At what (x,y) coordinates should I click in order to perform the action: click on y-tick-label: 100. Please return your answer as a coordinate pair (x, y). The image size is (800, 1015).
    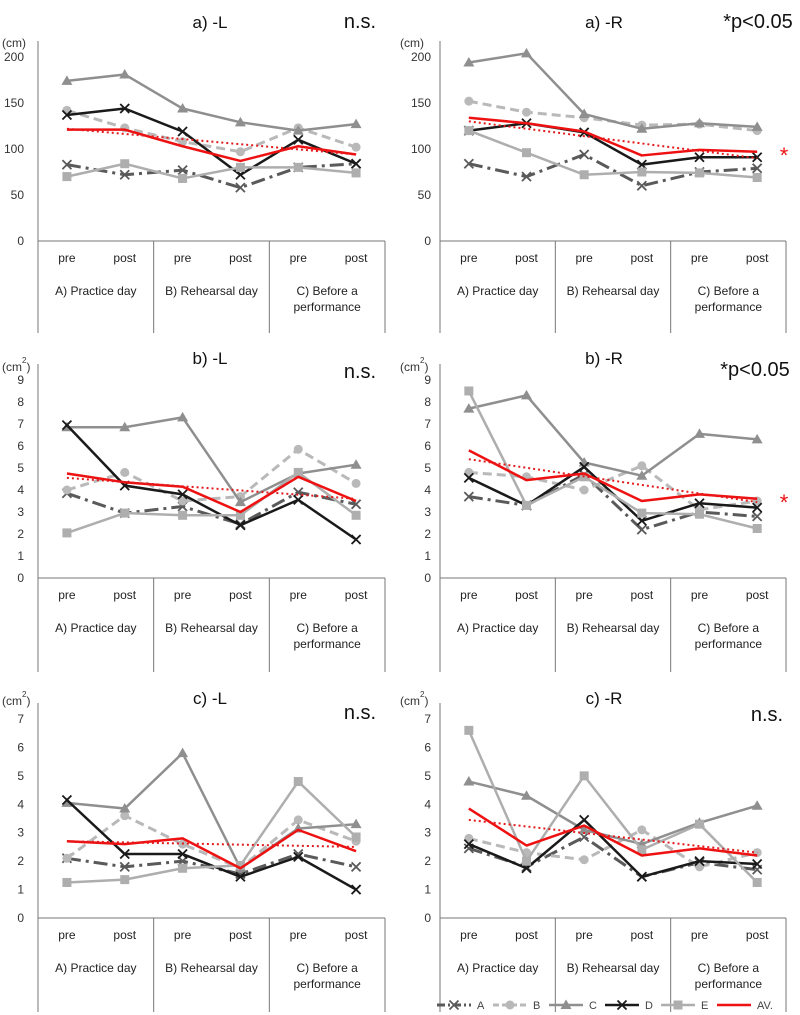
    Looking at the image, I should click on (421, 149).